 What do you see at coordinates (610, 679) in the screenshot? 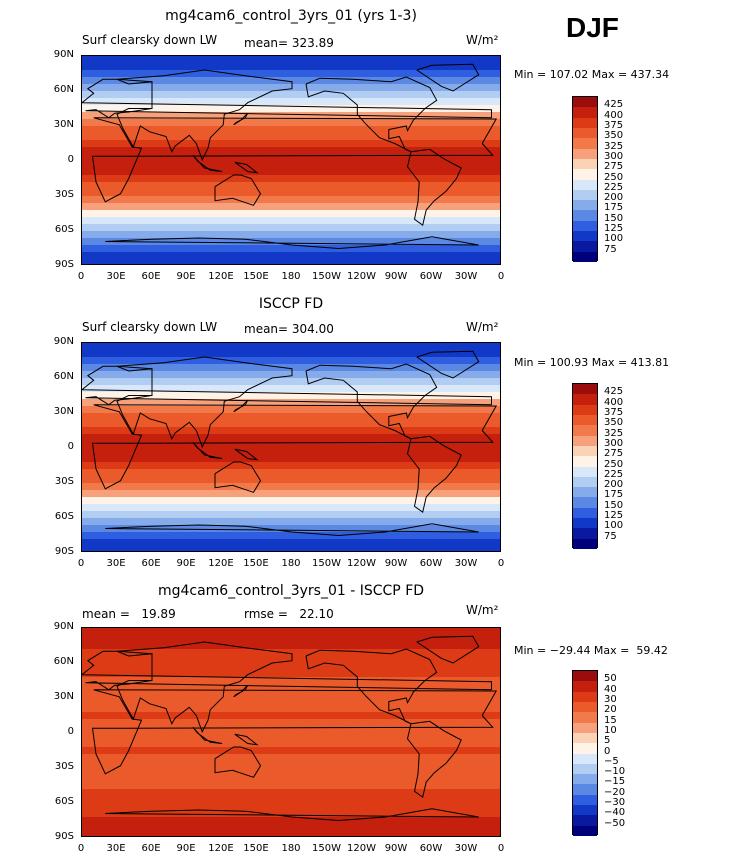
I see `colorbar-tick-label: 50` at bounding box center [610, 679].